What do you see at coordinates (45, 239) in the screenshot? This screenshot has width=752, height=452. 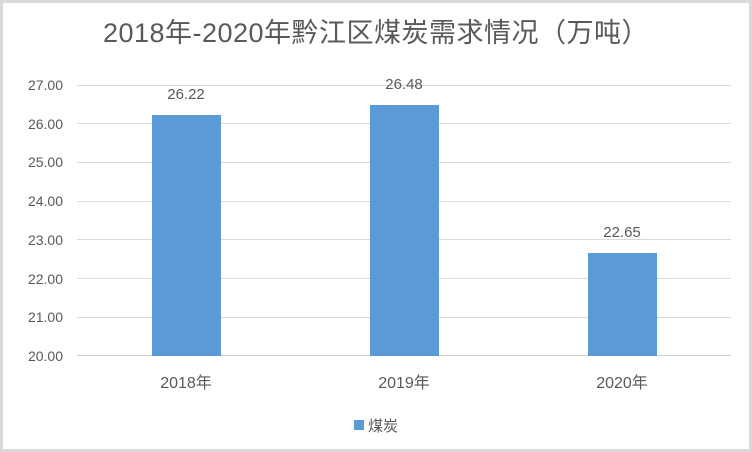 I see `y-axis-tick-label: 23.00` at bounding box center [45, 239].